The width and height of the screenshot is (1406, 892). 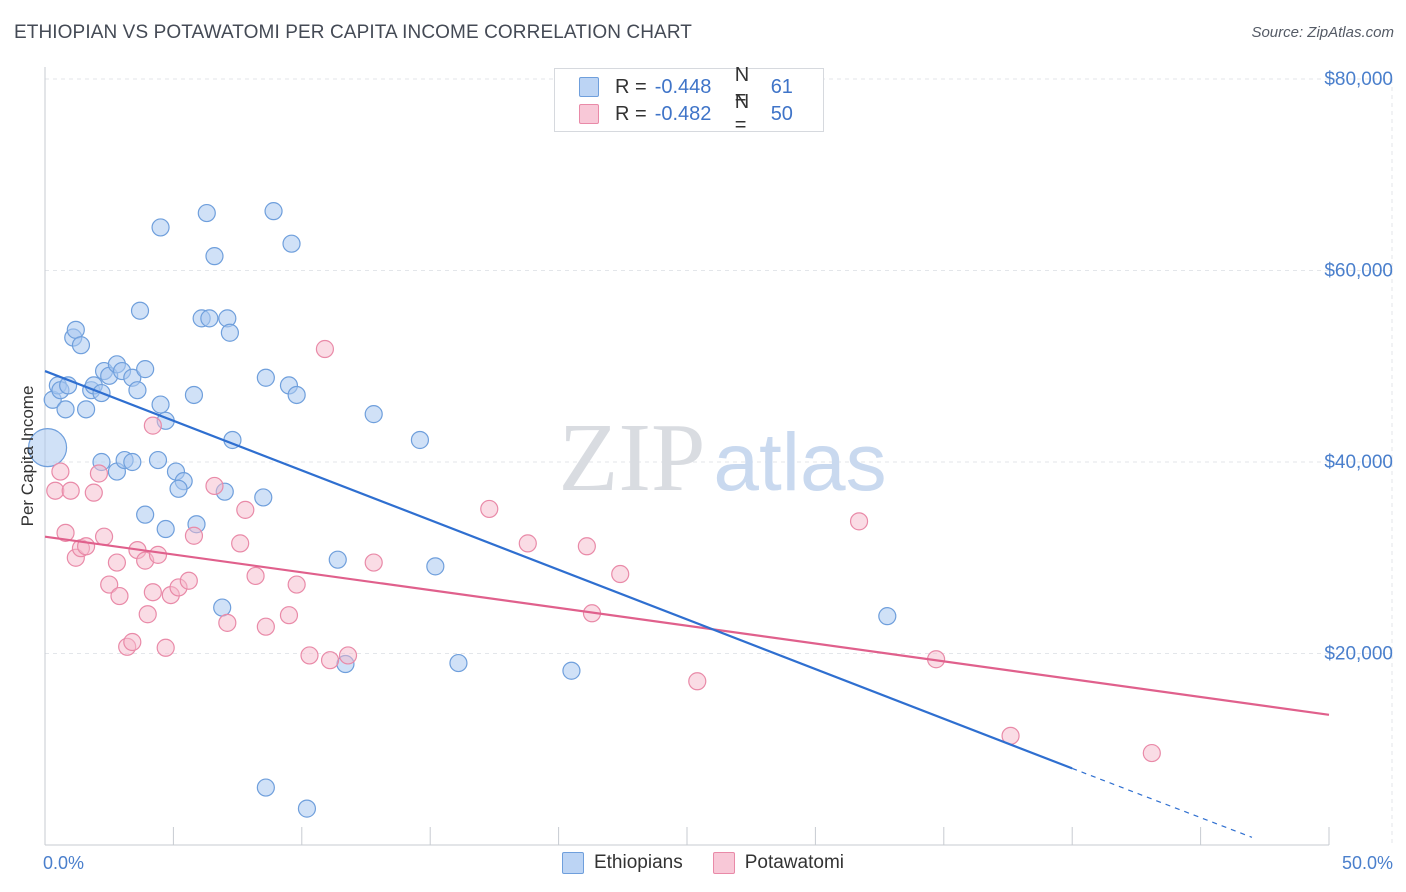 I want to click on potawatomi-legend-swatch, so click(x=723, y=863).